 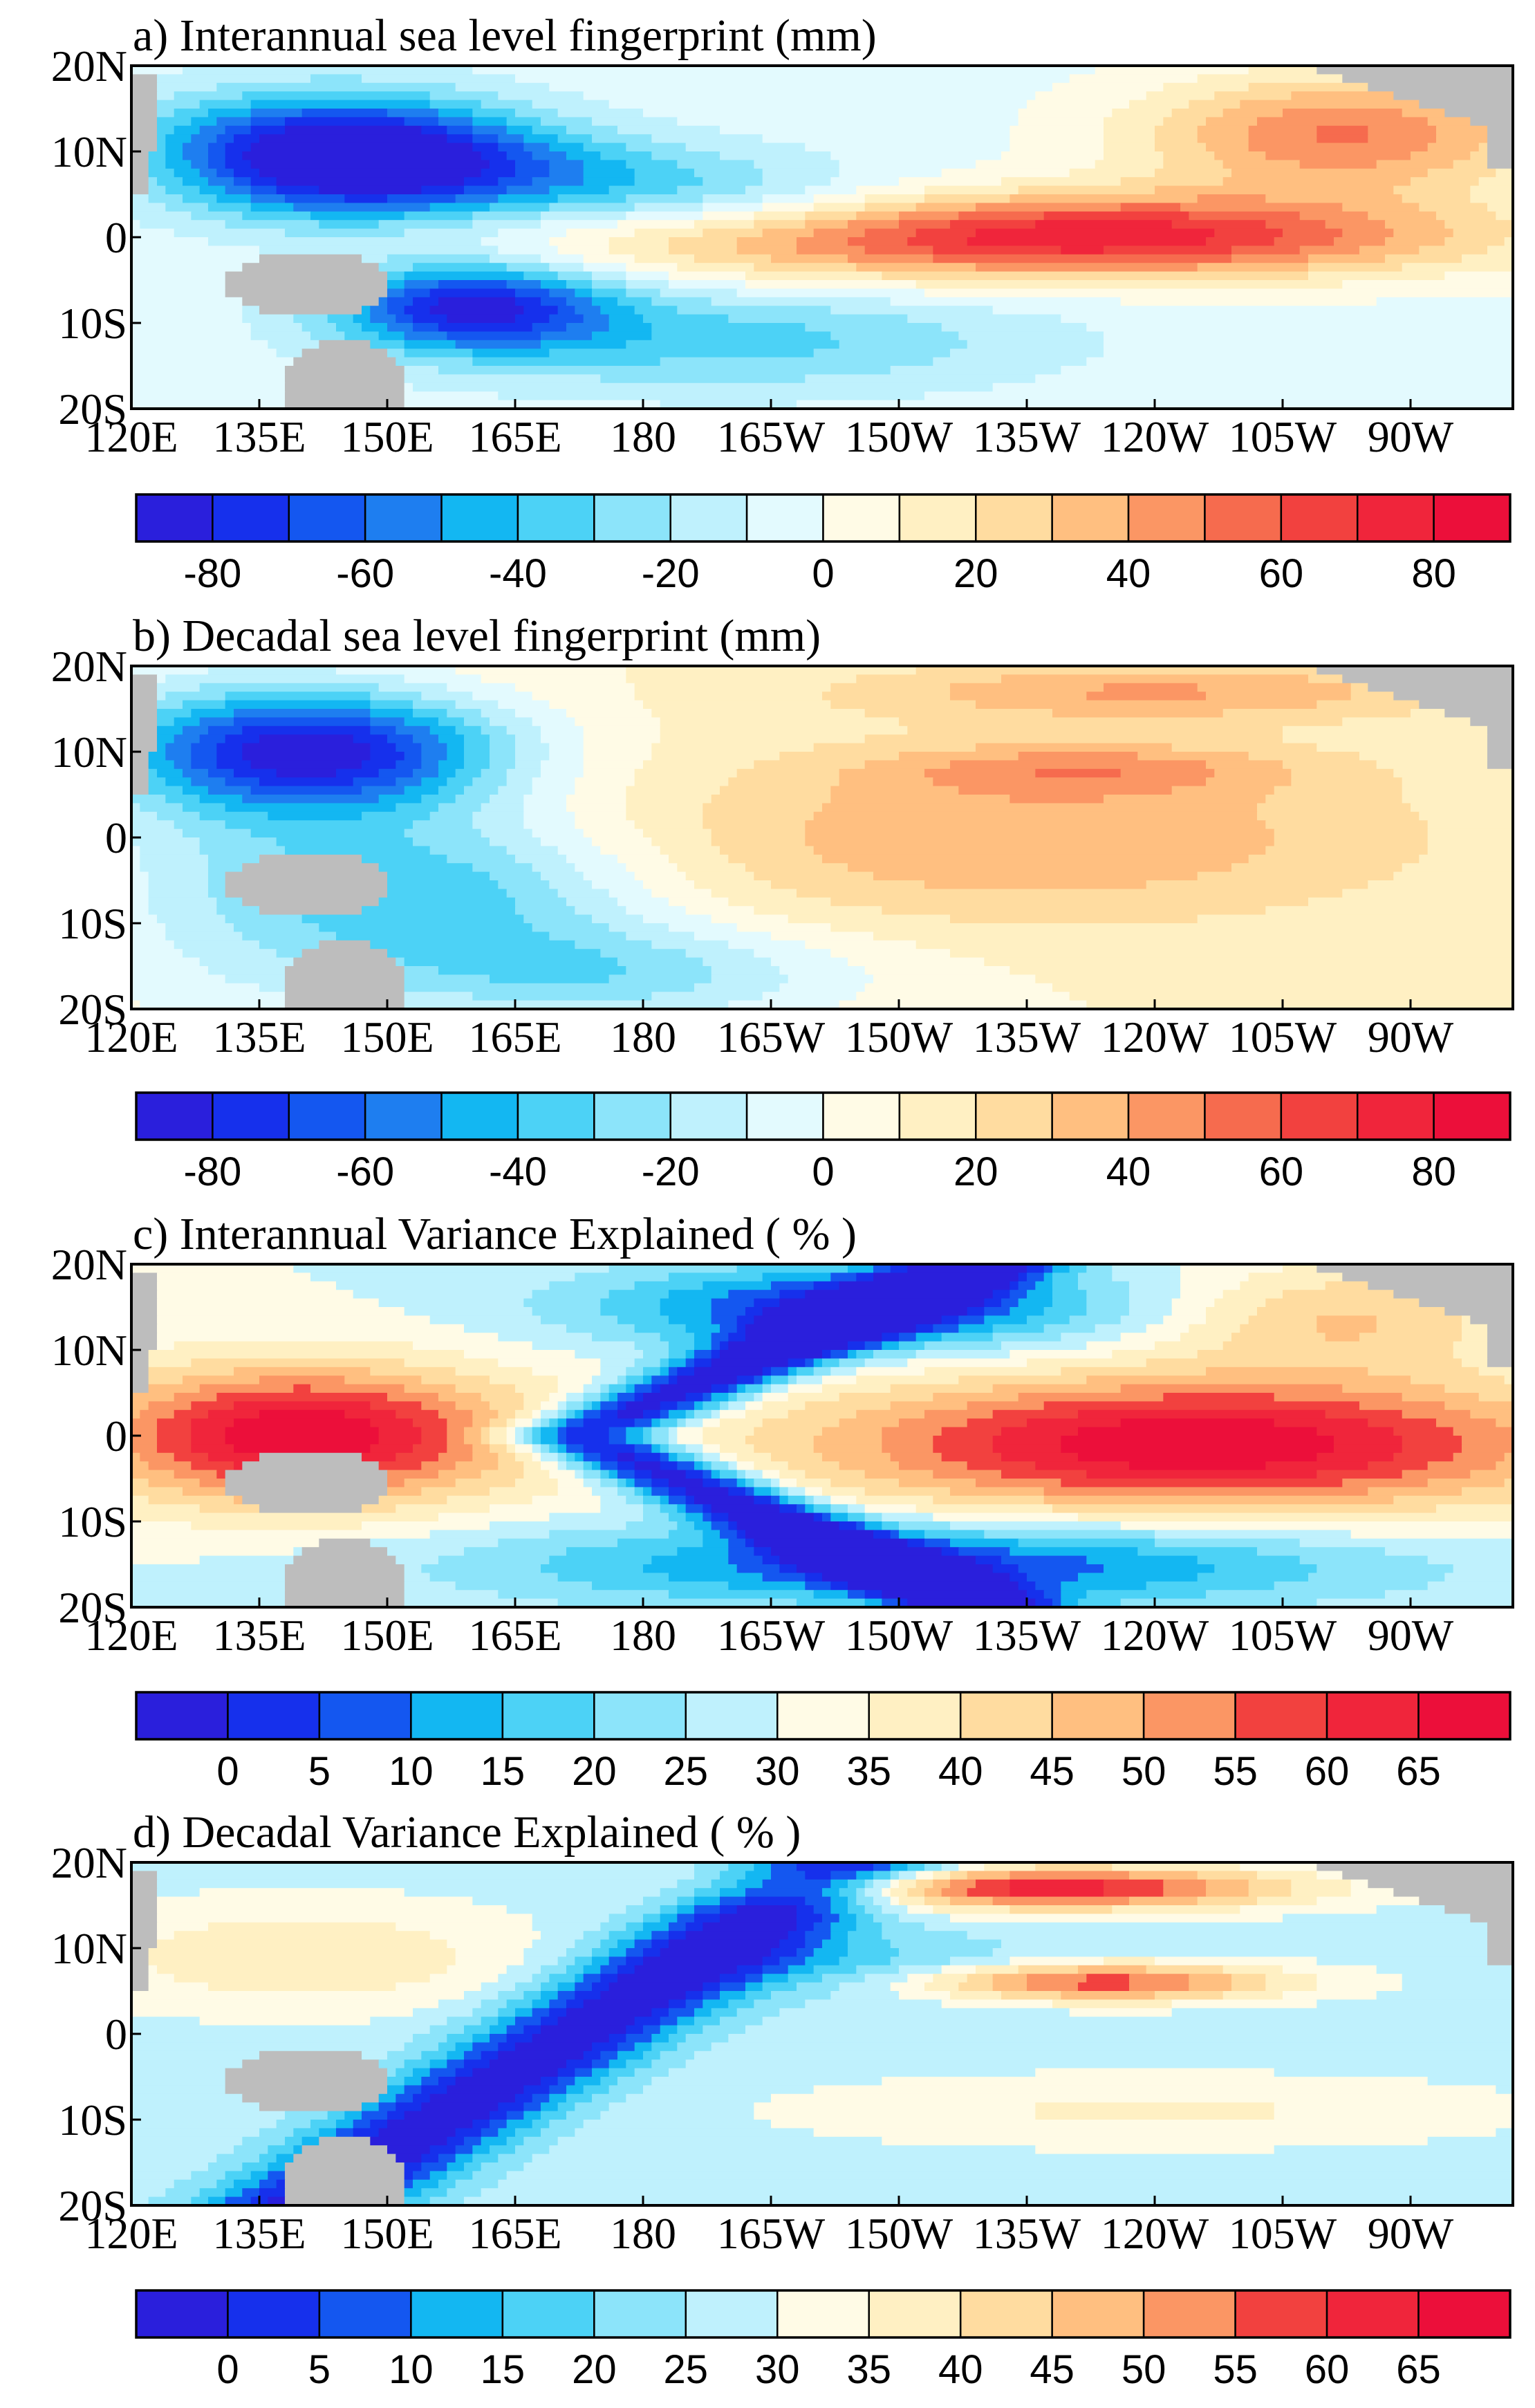 I want to click on colorbar: -80 -60 -40 -20 0 20 40 60 80, so click(x=823, y=545).